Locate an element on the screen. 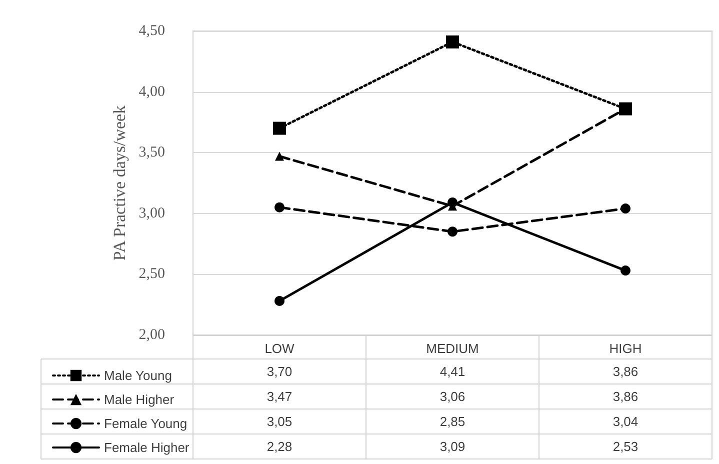 The height and width of the screenshot is (464, 719). legend-label: Male Higher is located at coordinates (139, 399).